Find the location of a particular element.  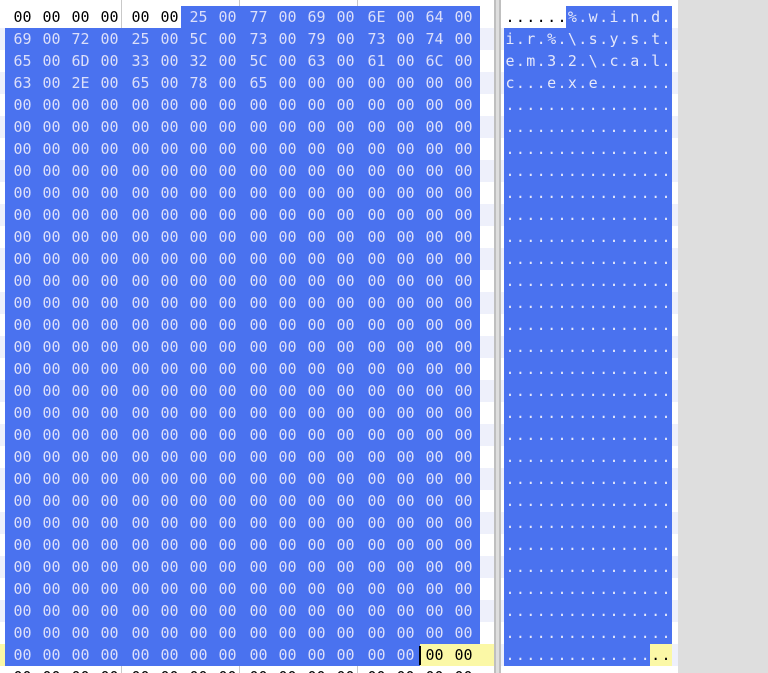

hex-byte-cell: 69 is located at coordinates (22, 39).